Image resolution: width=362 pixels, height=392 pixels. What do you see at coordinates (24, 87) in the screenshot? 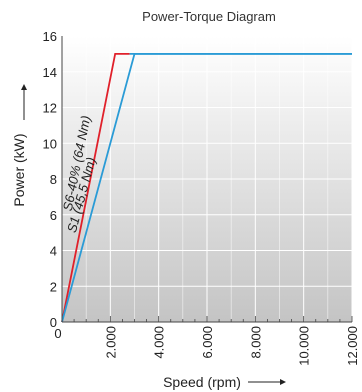
I see `y-axis-arrow-head` at bounding box center [24, 87].